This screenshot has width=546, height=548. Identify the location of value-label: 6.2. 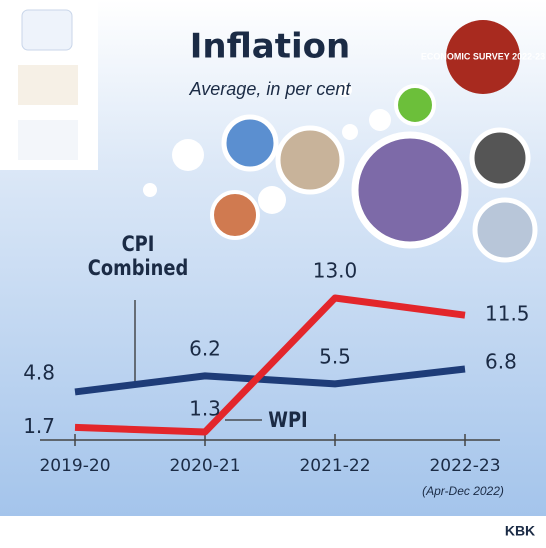
(205, 348).